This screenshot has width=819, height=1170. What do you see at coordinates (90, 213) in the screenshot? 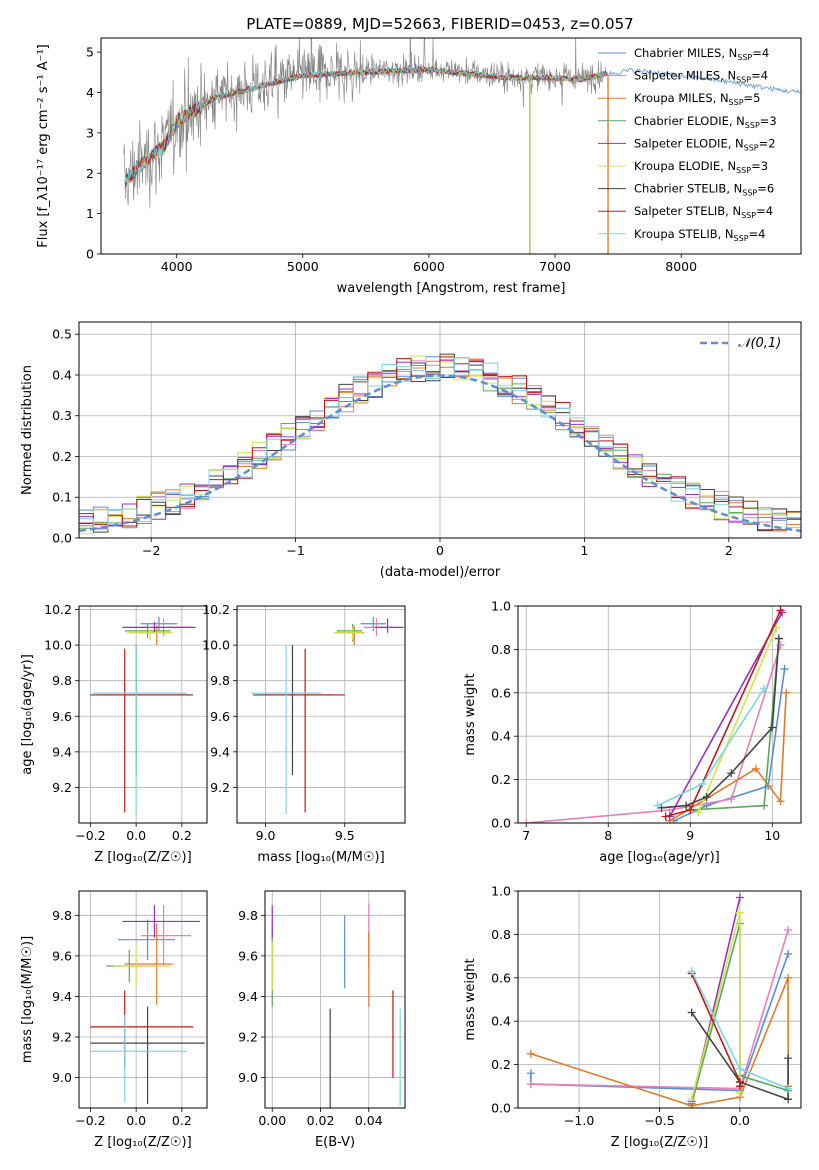
I see `y-tick-label: 1` at bounding box center [90, 213].